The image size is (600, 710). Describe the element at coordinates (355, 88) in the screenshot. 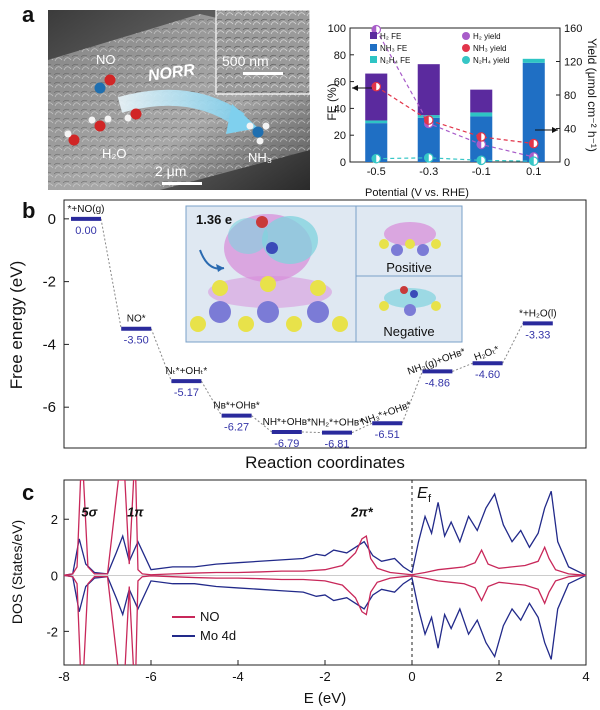

I see `left-axis-arrow-icon` at that location.